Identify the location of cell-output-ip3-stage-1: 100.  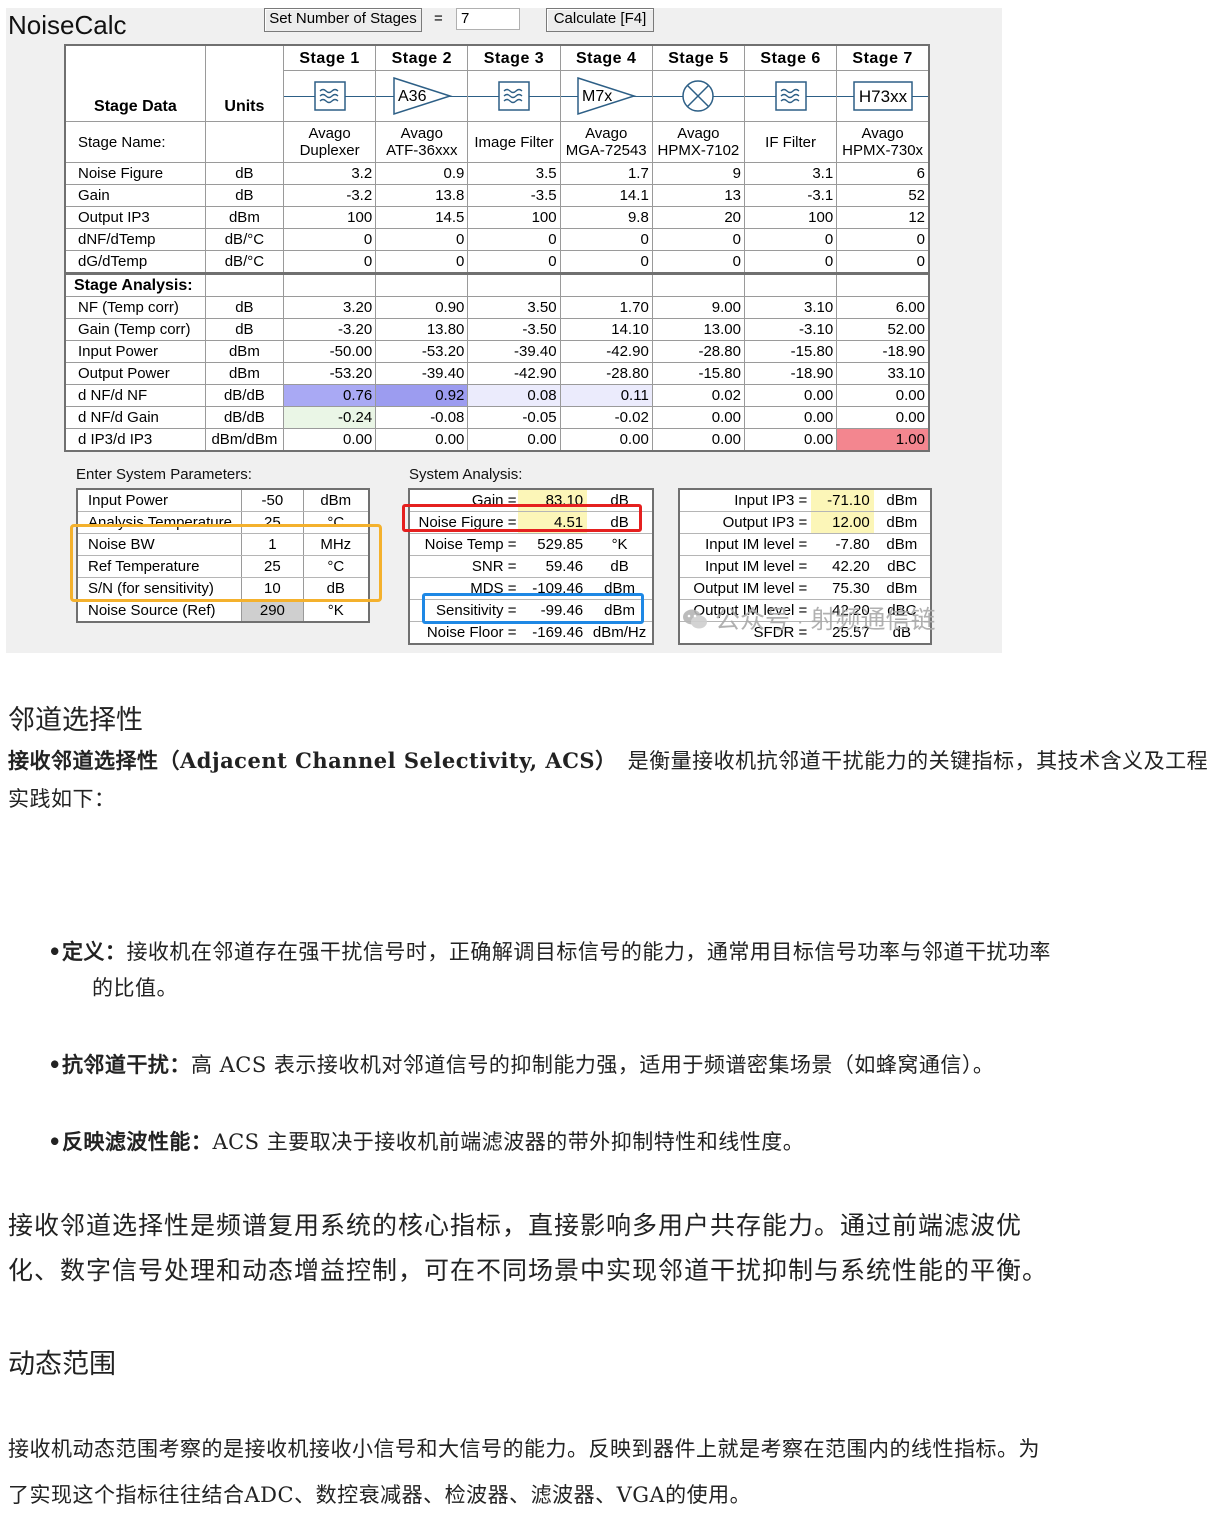
(329, 217).